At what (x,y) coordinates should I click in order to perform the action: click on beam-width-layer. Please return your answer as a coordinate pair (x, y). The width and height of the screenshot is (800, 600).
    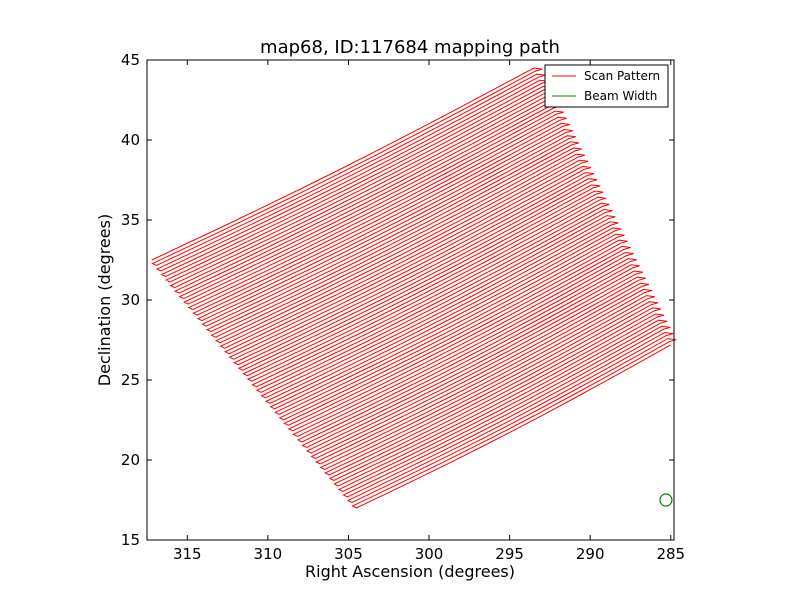
    Looking at the image, I should click on (666, 500).